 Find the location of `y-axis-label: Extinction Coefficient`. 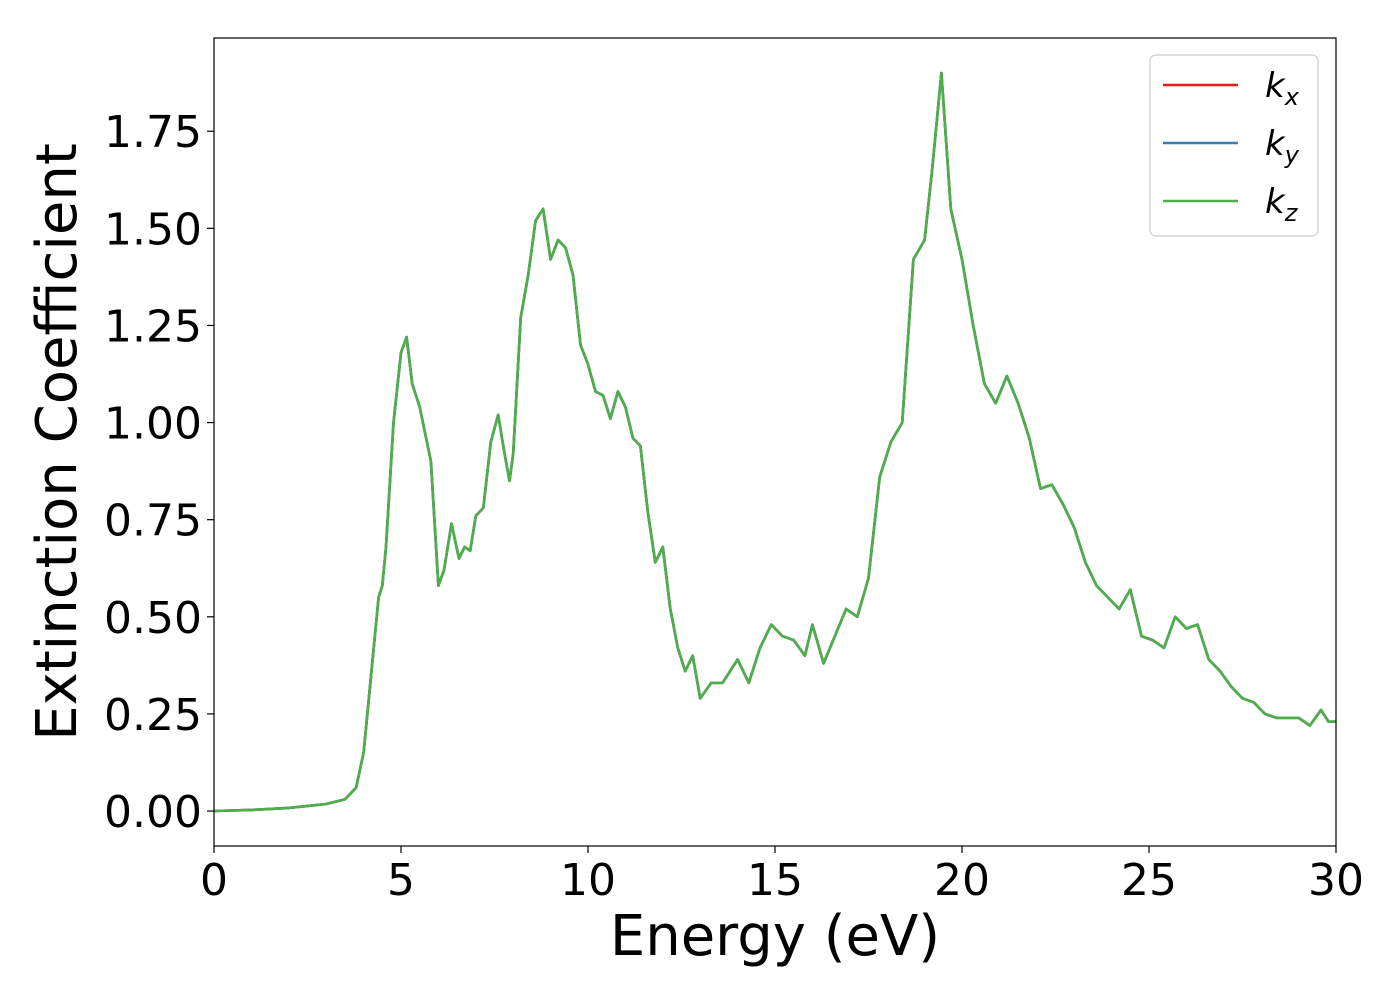

y-axis-label: Extinction Coefficient is located at coordinates (57, 442).